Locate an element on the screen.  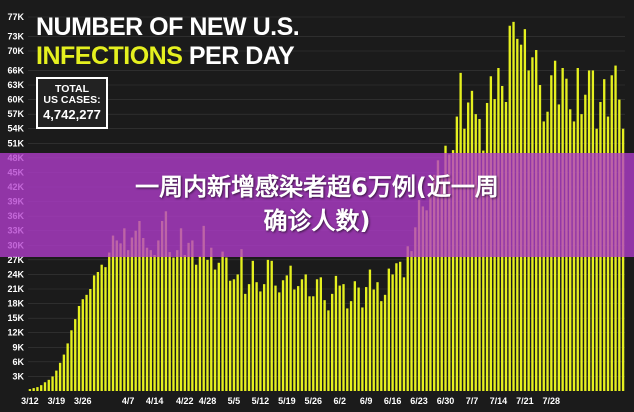
y-tick-label: 73K is located at coordinates (15, 36).